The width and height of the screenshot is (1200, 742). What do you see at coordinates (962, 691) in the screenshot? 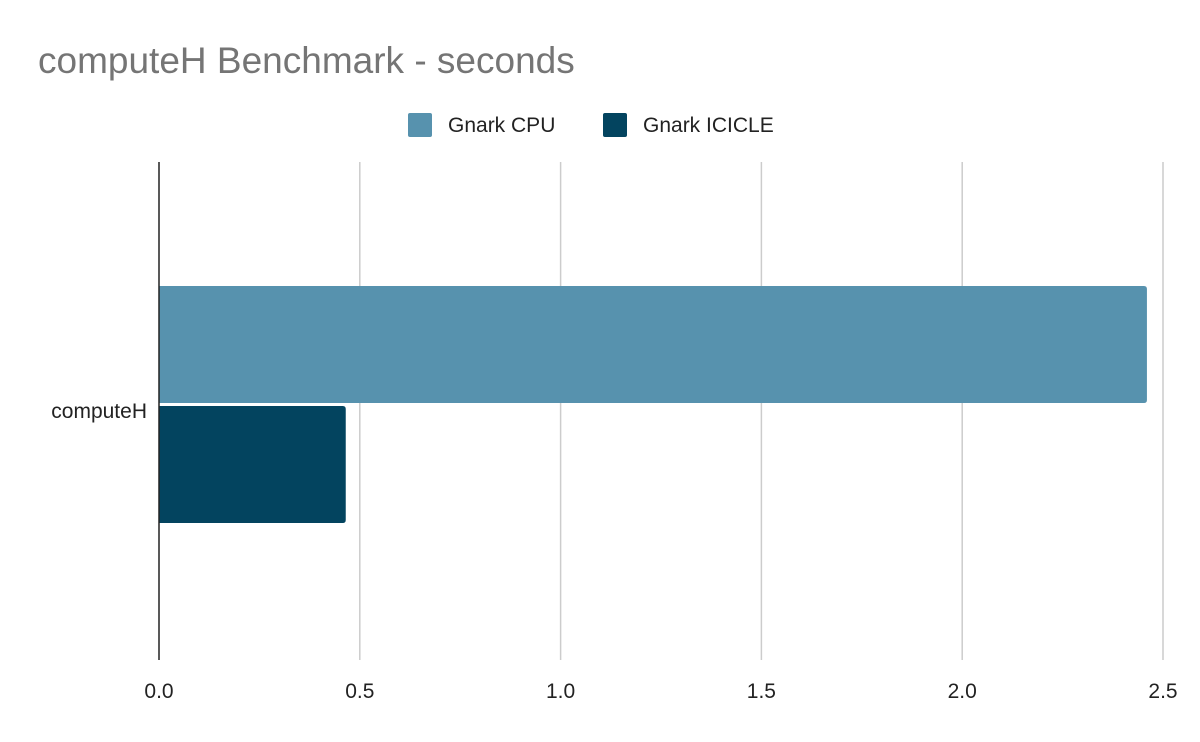
I see `x-tick-label: 2.0` at bounding box center [962, 691].